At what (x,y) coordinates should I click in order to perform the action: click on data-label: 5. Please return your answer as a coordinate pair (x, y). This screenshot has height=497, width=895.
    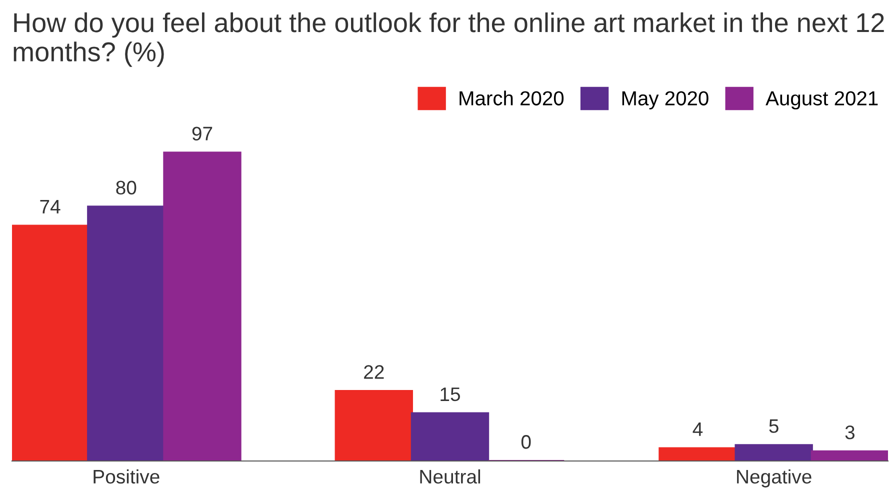
    Looking at the image, I should click on (773, 426).